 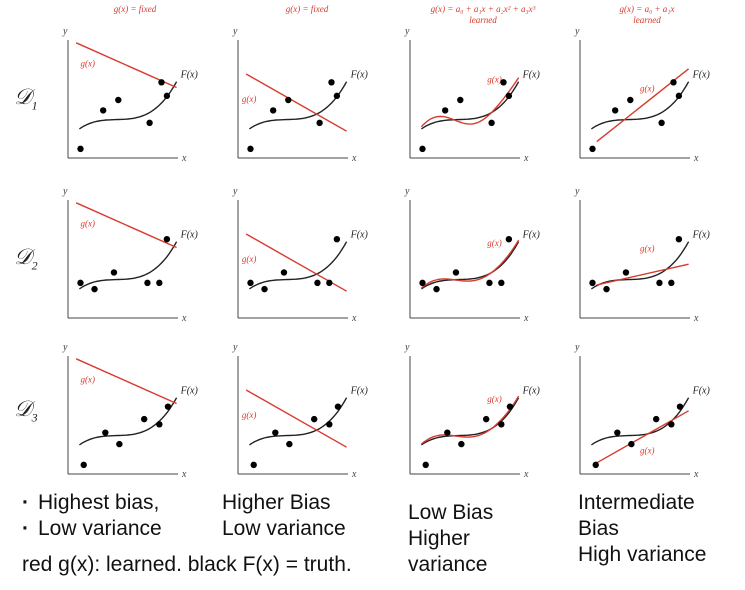 I want to click on panel-r1-c1: y x F(x) g(x), so click(x=130, y=95).